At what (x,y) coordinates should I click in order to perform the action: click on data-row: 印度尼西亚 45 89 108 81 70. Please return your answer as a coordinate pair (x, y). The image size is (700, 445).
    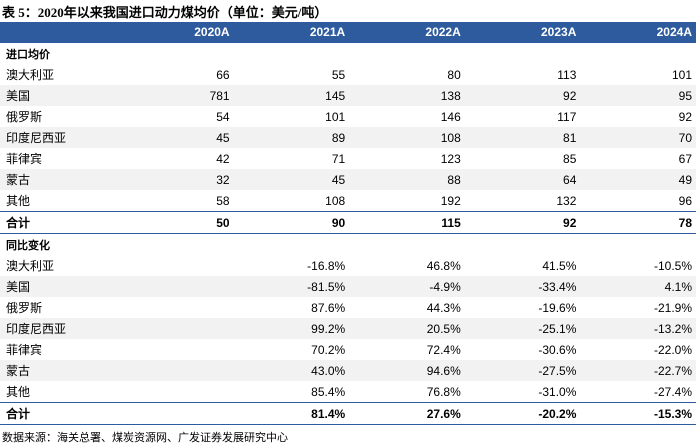
    Looking at the image, I should click on (348, 137).